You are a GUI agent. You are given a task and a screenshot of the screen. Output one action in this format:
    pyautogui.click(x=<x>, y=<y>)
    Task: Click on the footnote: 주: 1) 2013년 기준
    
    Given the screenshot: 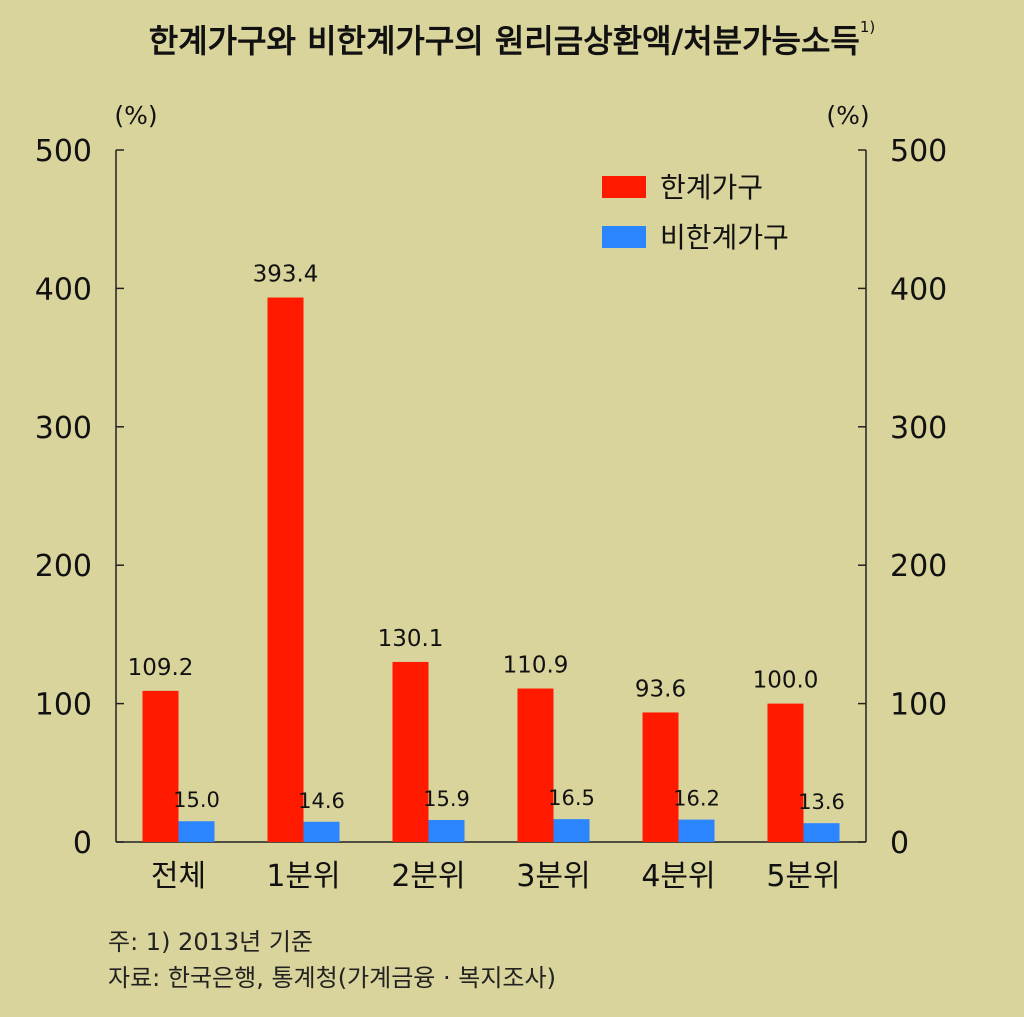 What is the action you would take?
    pyautogui.click(x=211, y=942)
    